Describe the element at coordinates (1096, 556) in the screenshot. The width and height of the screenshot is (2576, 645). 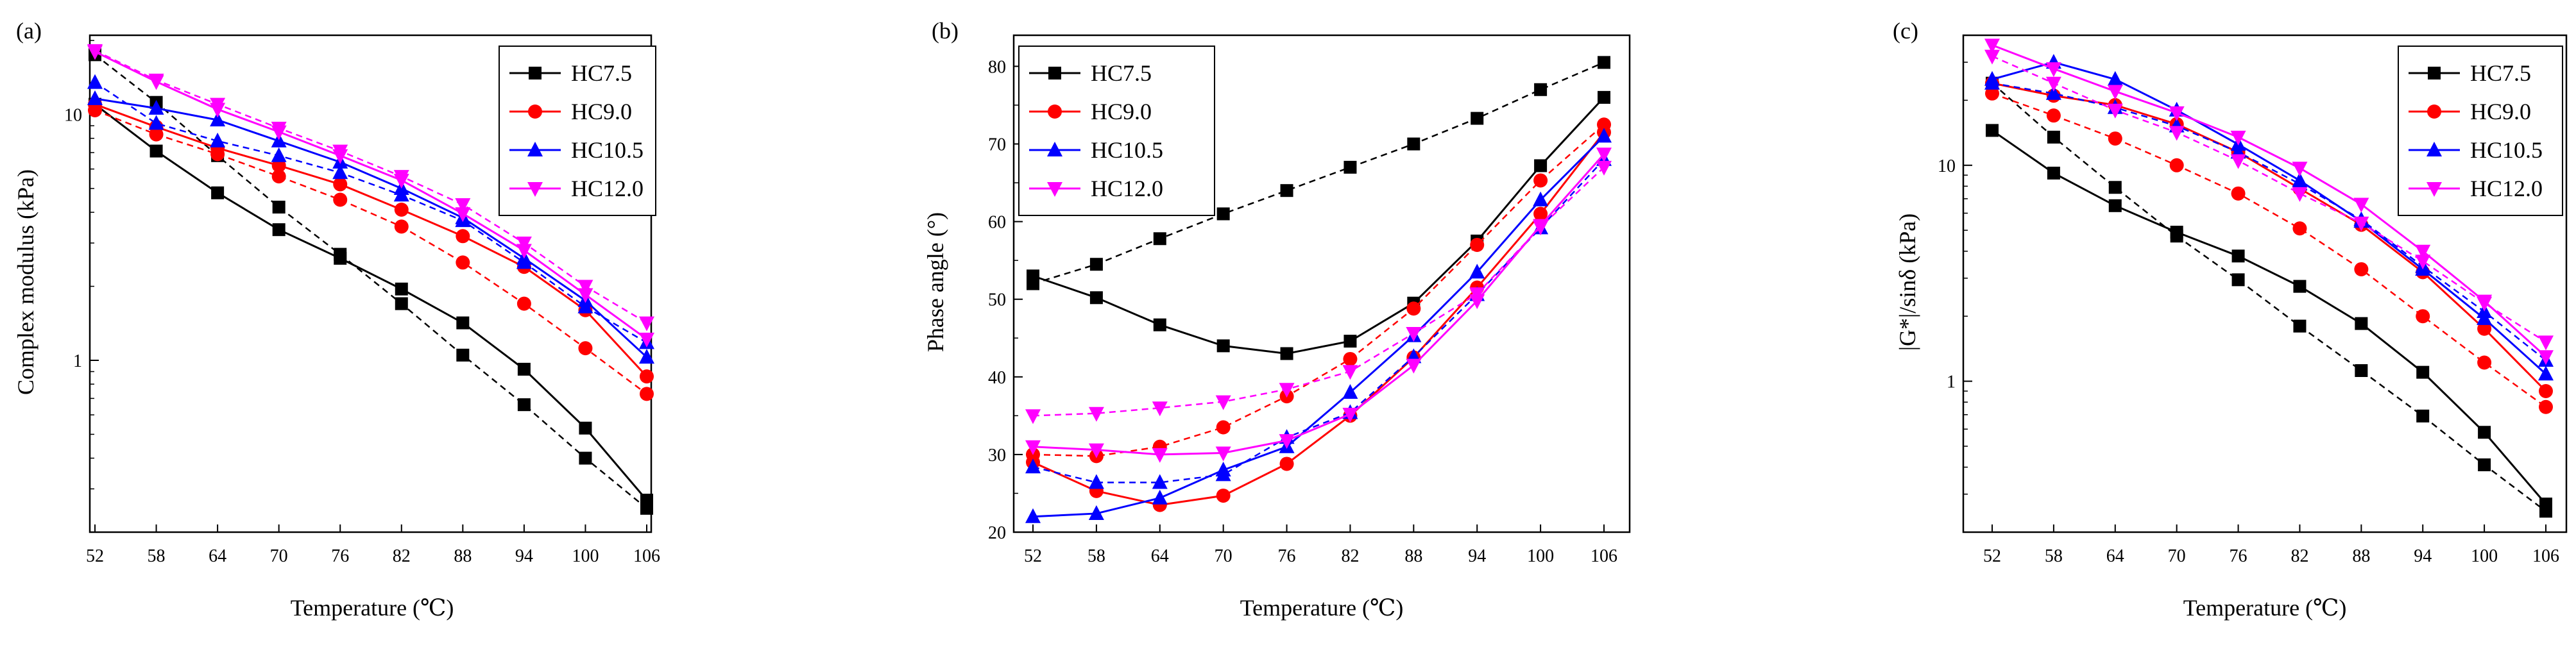
I see `x-tick-label: 58` at that location.